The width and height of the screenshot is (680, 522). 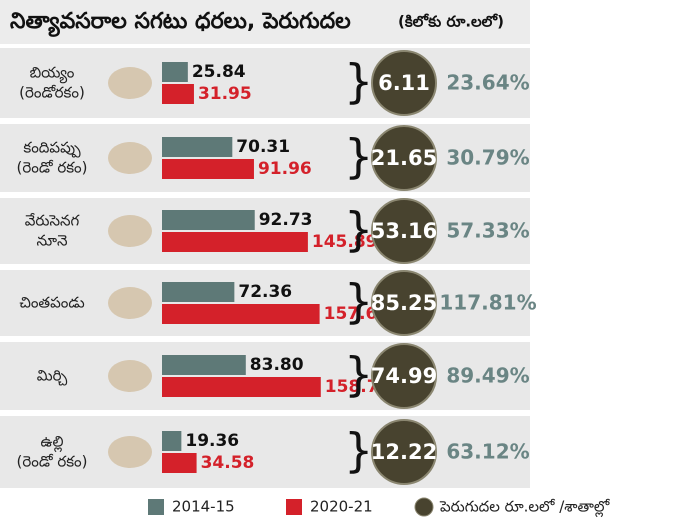 What do you see at coordinates (219, 72) in the screenshot?
I see `value-label: 25.84` at bounding box center [219, 72].